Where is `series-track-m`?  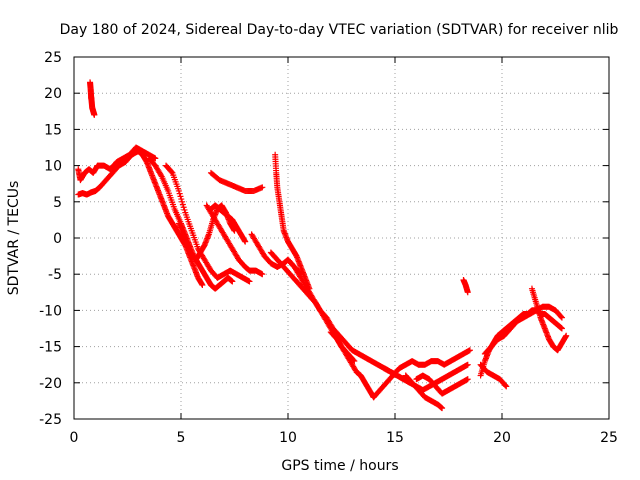
series-track-m is located at coordinates (312, 307).